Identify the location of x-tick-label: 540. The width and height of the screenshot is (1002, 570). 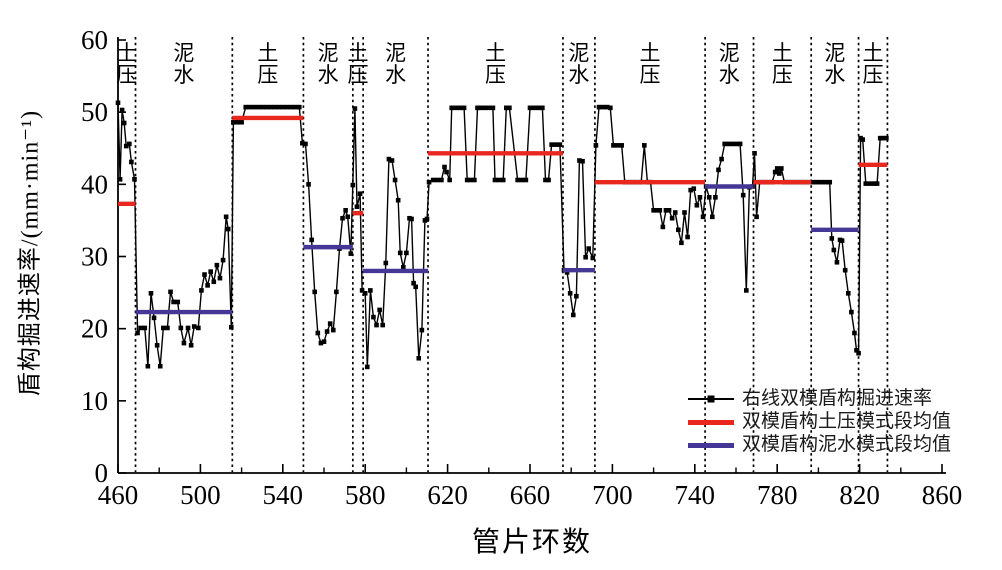
(283, 495).